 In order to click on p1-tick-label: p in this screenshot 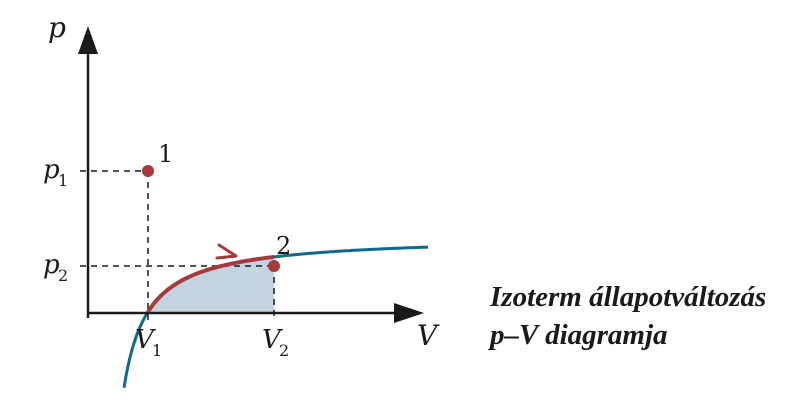, I will do `click(51, 170)`.